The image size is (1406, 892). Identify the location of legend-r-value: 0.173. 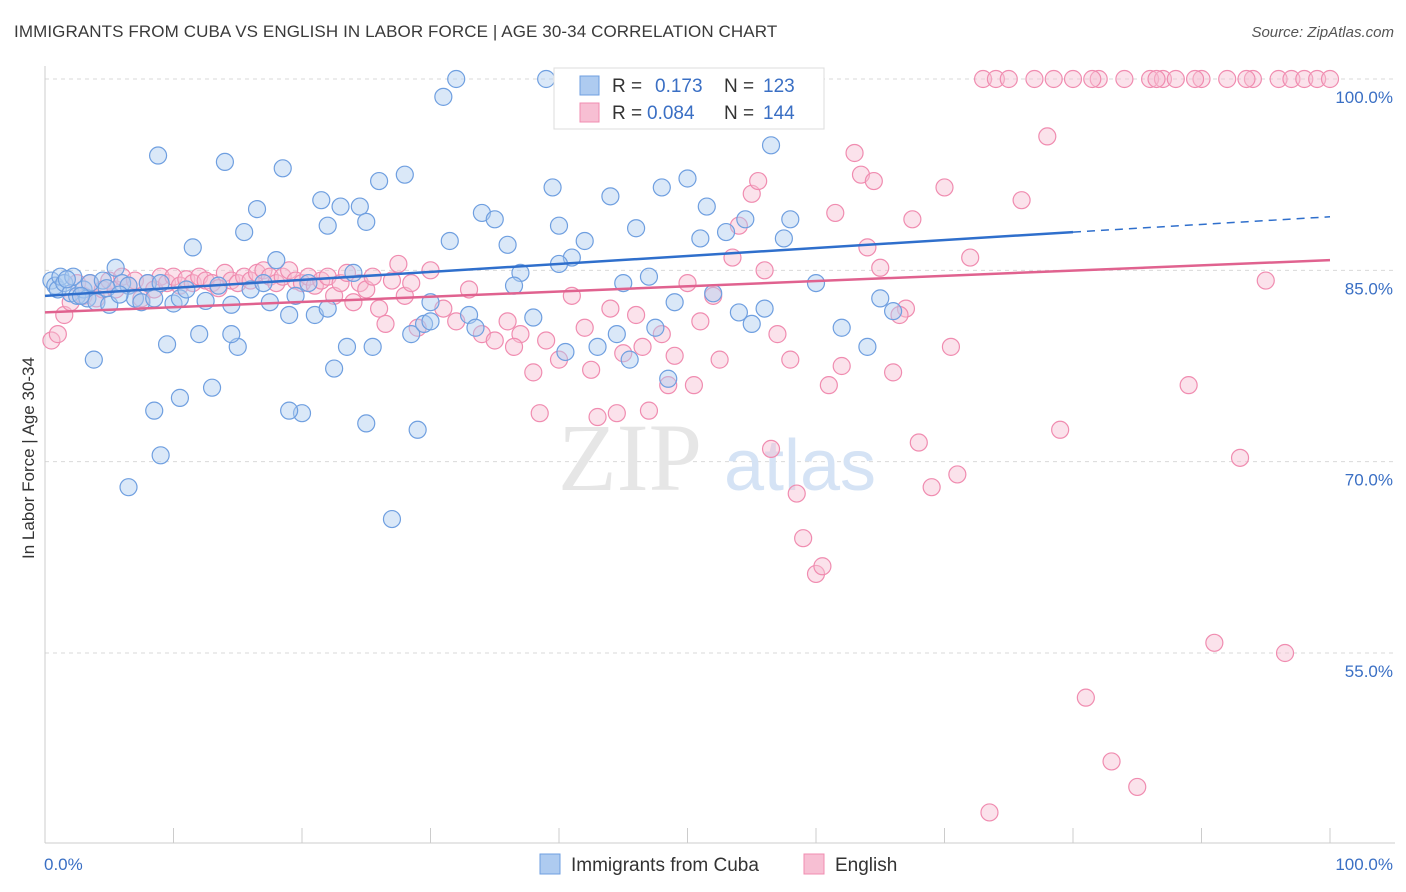
(679, 86).